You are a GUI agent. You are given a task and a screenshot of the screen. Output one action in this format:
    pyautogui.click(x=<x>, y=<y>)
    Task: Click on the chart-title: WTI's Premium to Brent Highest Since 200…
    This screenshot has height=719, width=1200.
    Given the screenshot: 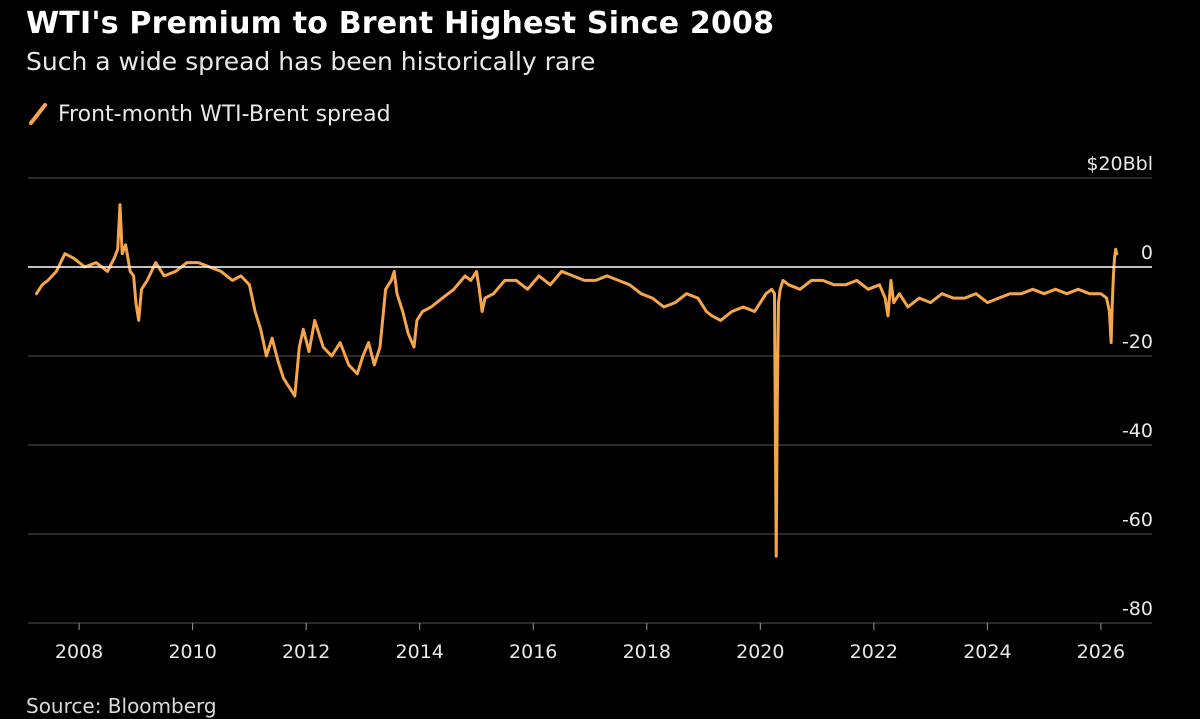 What is the action you would take?
    pyautogui.click(x=400, y=23)
    